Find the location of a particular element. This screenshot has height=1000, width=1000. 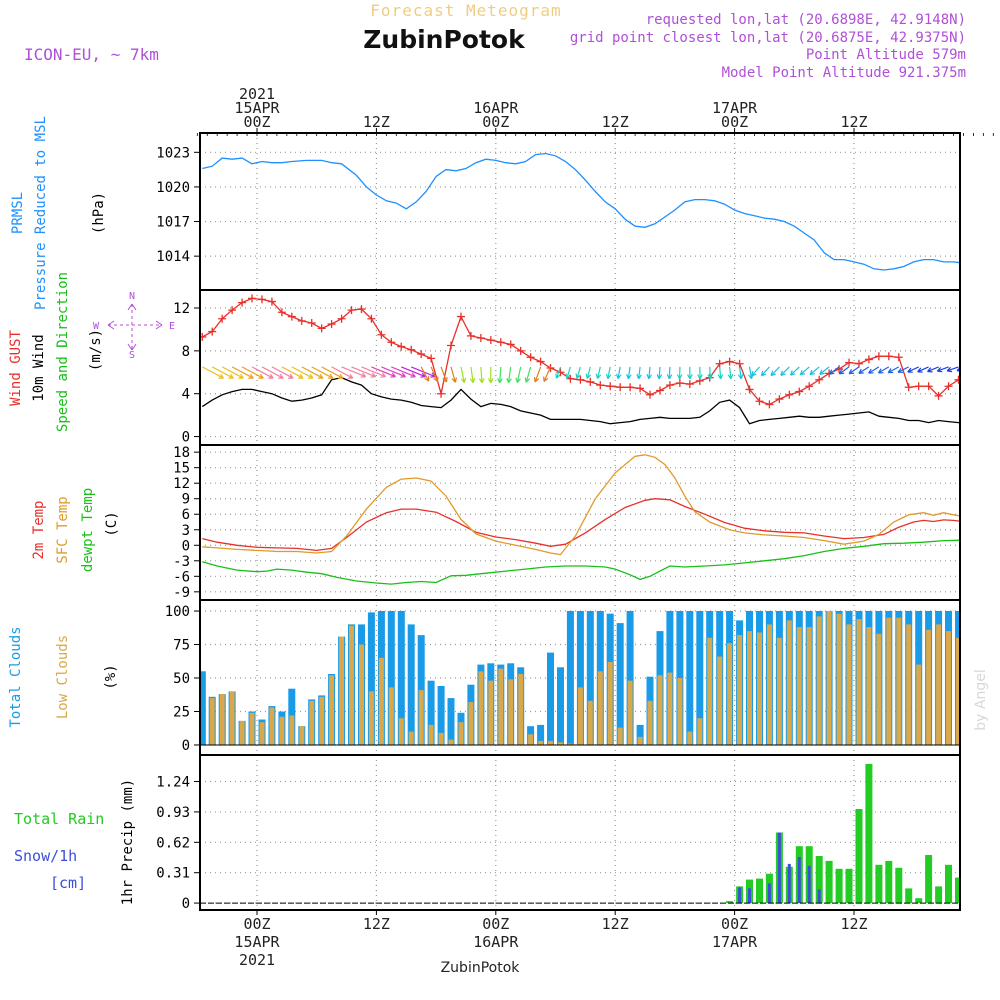

pressure-label-1: PRMSL is located at coordinates (18, 213).